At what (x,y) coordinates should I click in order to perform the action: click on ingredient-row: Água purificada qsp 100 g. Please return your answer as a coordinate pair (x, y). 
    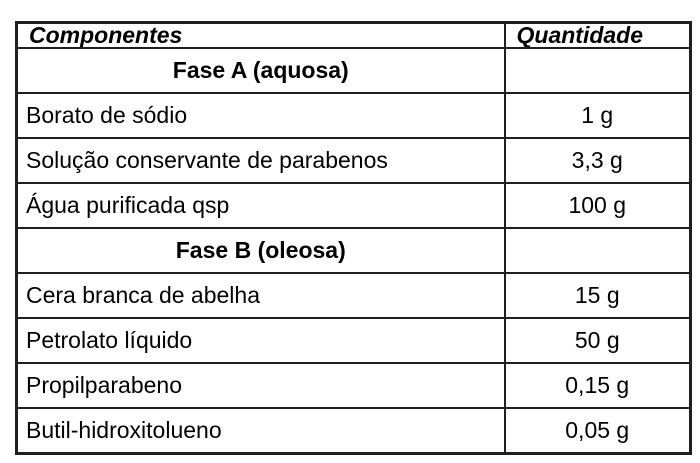
    Looking at the image, I should click on (353, 205).